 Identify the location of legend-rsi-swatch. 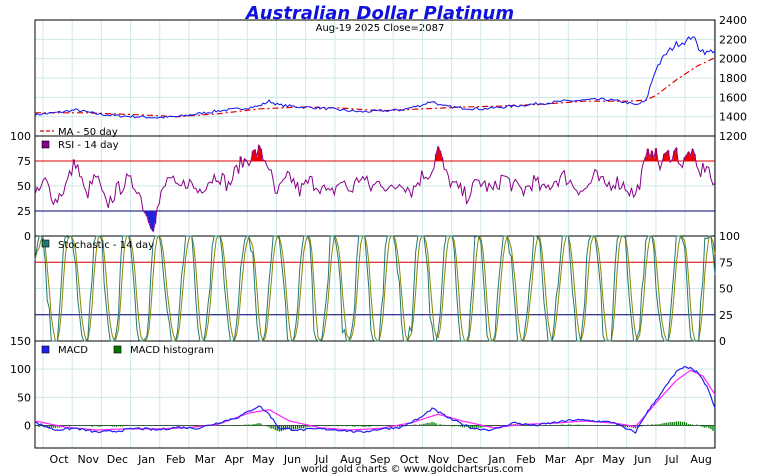
(45, 144).